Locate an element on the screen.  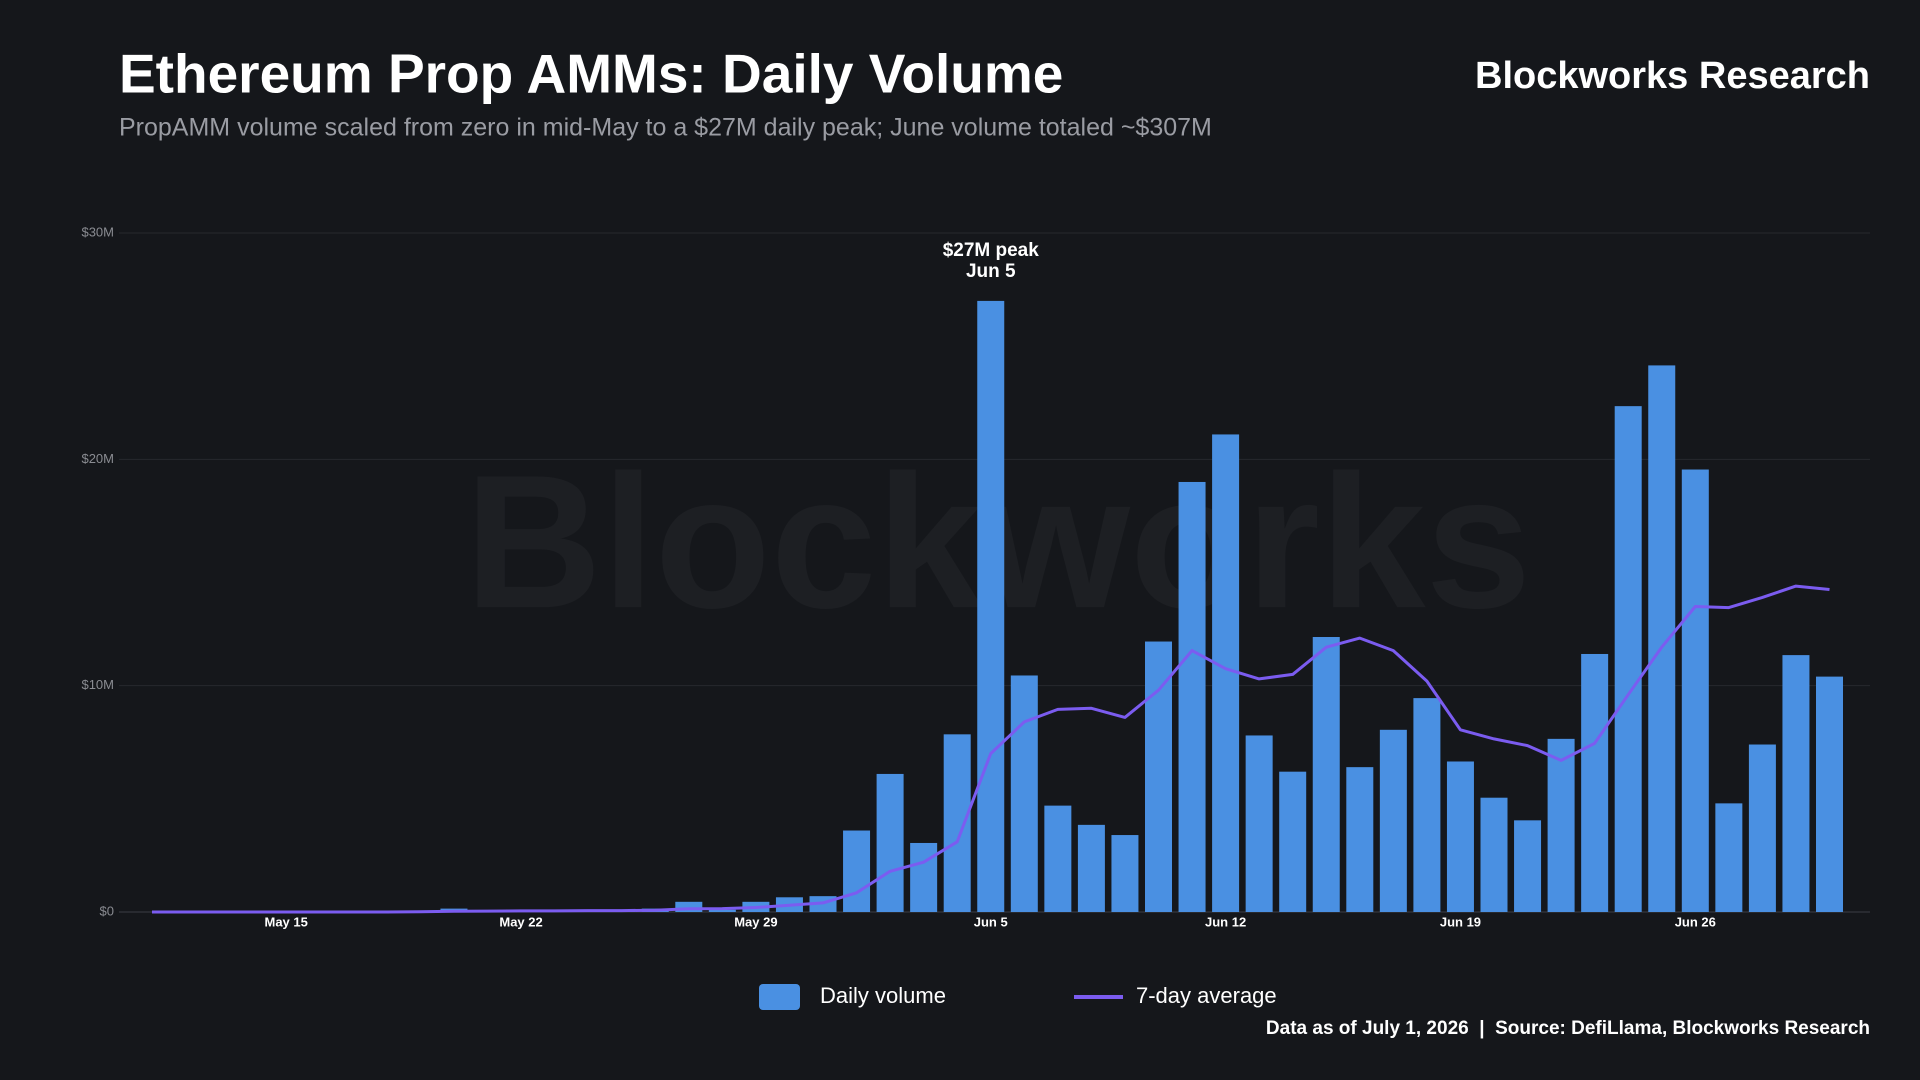
y-tick-label: $10M is located at coordinates (97, 684).